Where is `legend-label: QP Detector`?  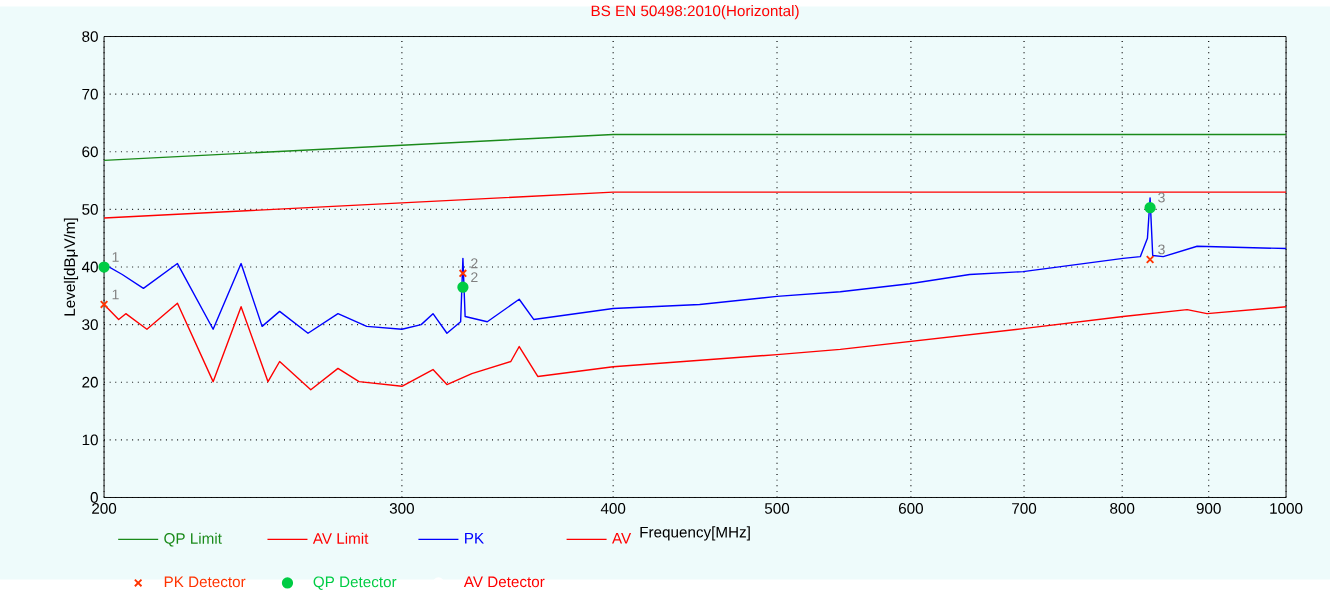 legend-label: QP Detector is located at coordinates (355, 583).